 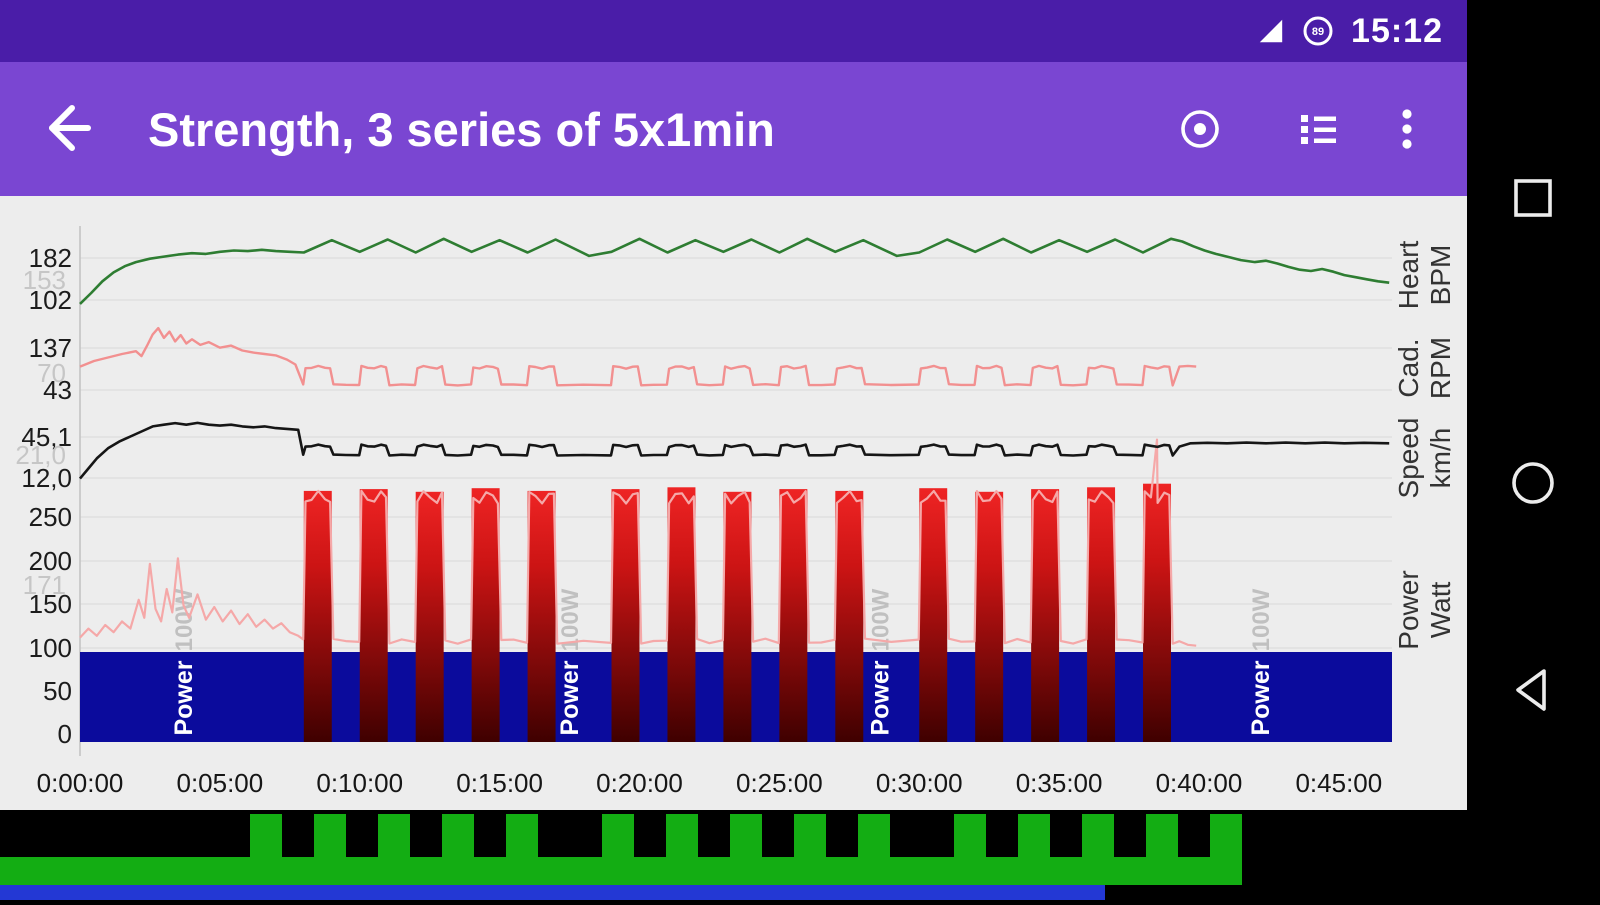 I want to click on cadence-axis-unit: RPM, so click(x=1440, y=368).